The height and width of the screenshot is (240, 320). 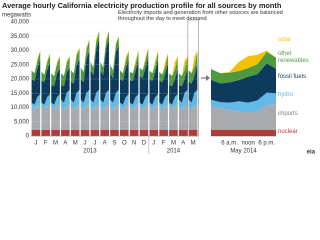 What do you see at coordinates (292, 76) in the screenshot?
I see `legend-label: fossil fuels` at bounding box center [292, 76].